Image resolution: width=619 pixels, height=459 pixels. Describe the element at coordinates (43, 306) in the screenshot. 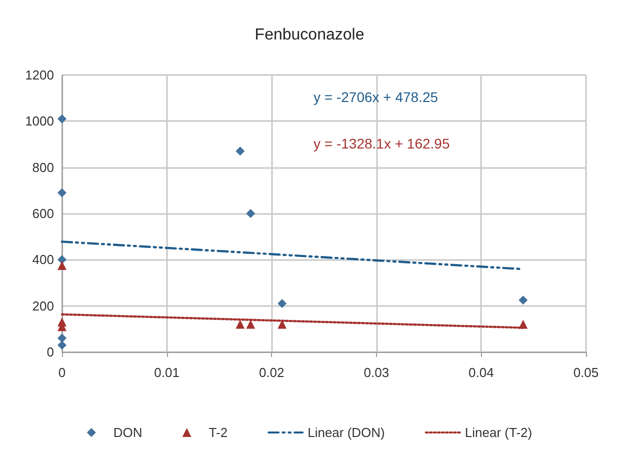

I see `y-tick-label: 200` at that location.